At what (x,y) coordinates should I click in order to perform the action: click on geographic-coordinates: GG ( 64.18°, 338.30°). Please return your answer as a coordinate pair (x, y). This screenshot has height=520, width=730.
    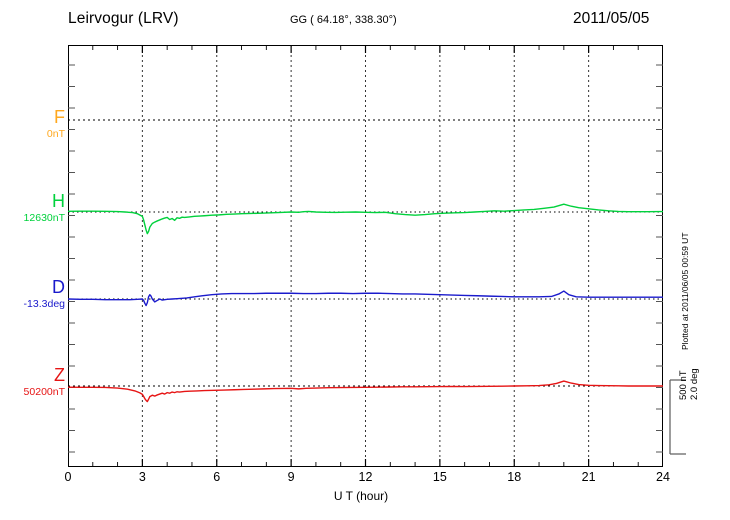
    Looking at the image, I should click on (343, 20).